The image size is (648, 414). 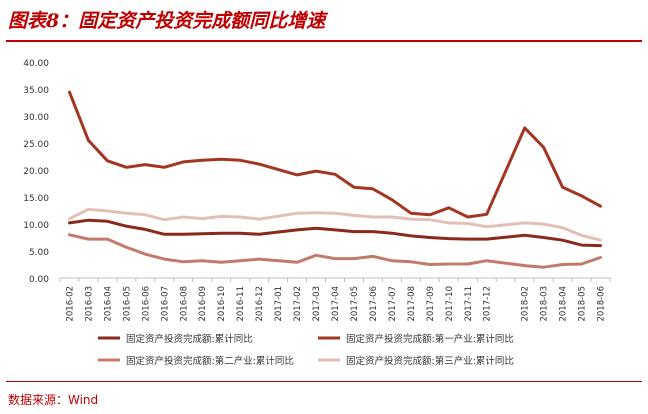 What do you see at coordinates (336, 304) in the screenshot?
I see `x-tick-label: 2017-04` at bounding box center [336, 304].